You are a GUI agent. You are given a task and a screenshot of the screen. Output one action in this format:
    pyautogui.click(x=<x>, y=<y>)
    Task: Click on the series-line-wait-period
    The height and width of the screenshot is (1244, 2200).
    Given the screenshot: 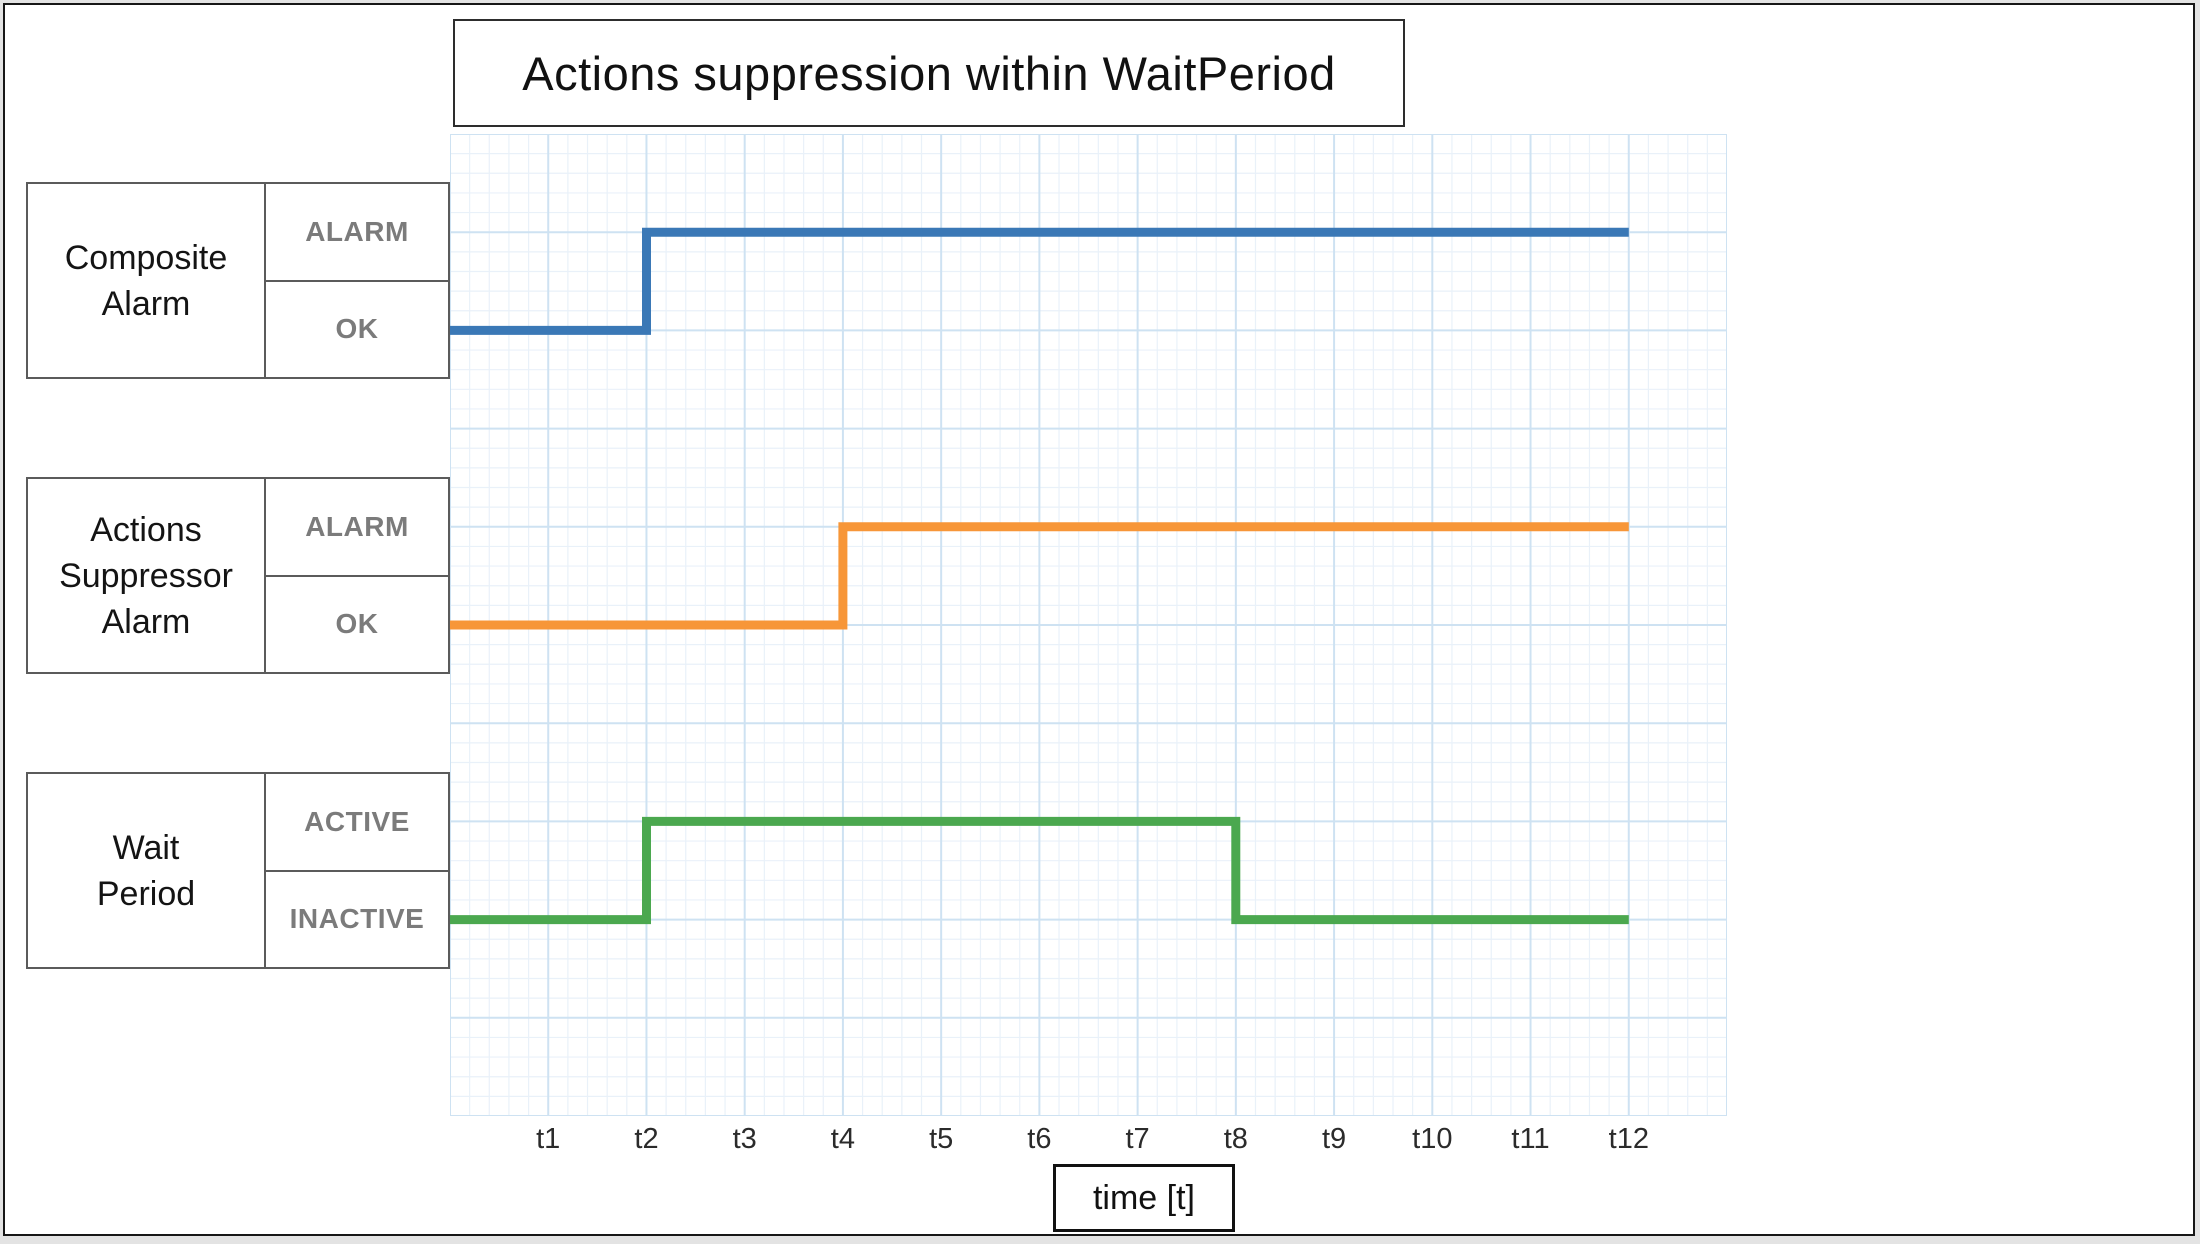 What is the action you would take?
    pyautogui.click(x=1039, y=870)
    